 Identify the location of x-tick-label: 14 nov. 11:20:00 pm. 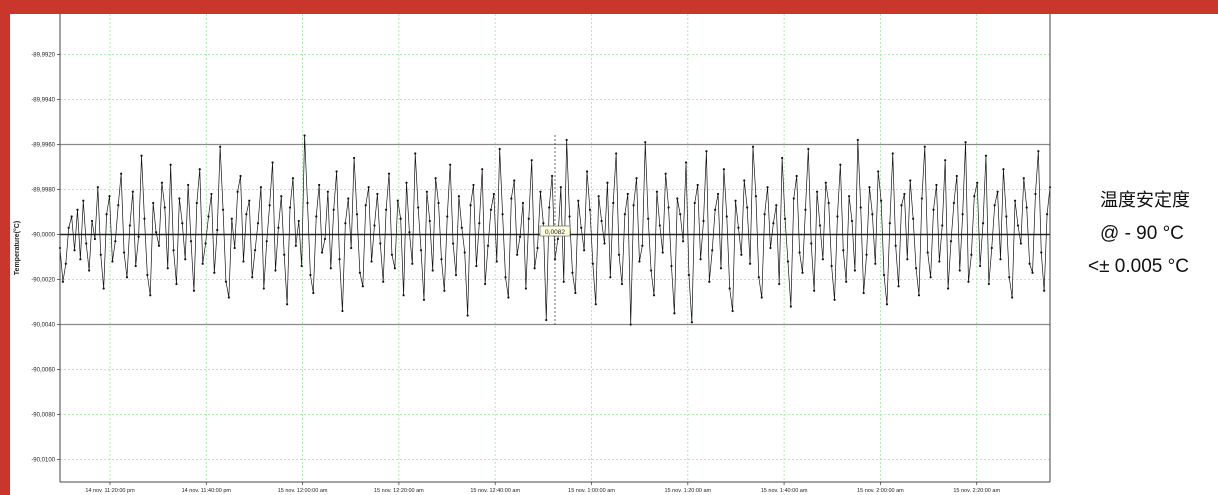
(110, 491).